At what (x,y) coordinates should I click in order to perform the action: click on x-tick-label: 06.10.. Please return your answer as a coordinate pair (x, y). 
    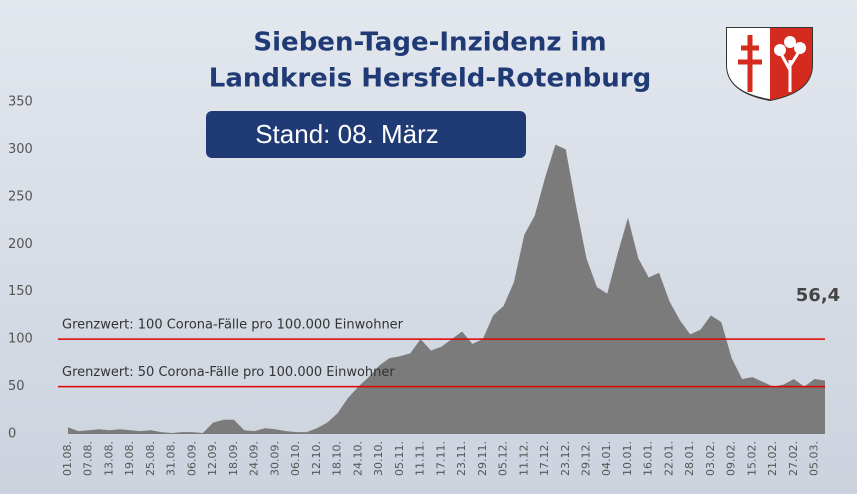
    Looking at the image, I should click on (295, 458).